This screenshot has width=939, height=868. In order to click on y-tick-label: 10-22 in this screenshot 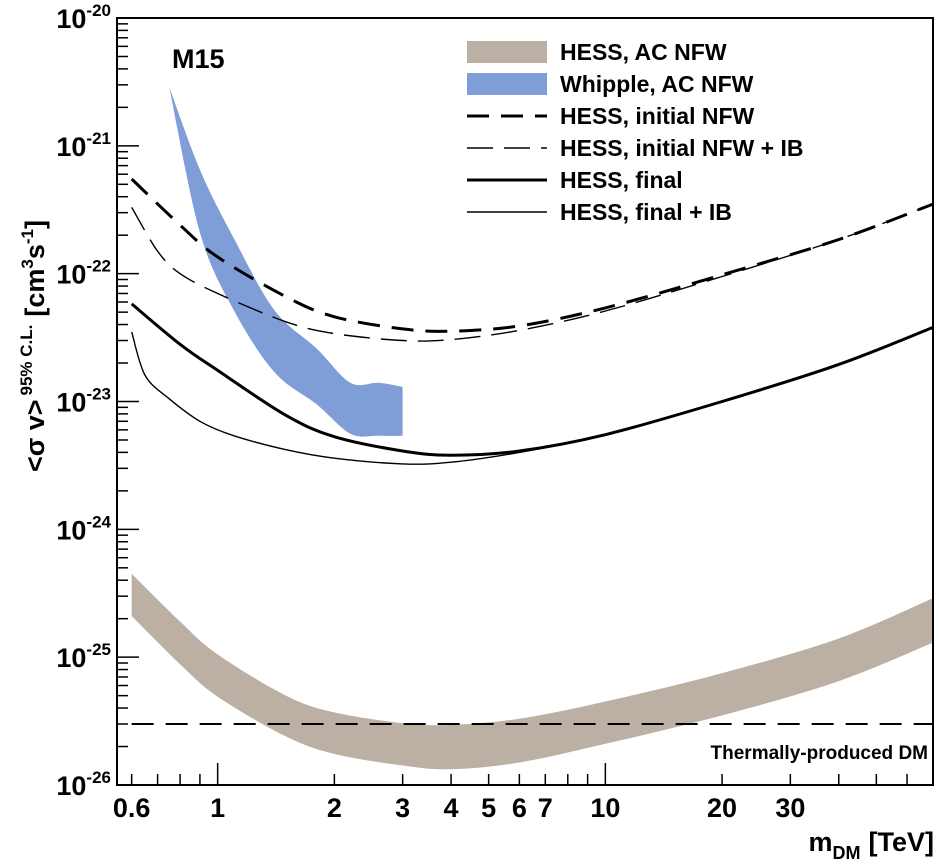, I will do `click(83, 273)`.